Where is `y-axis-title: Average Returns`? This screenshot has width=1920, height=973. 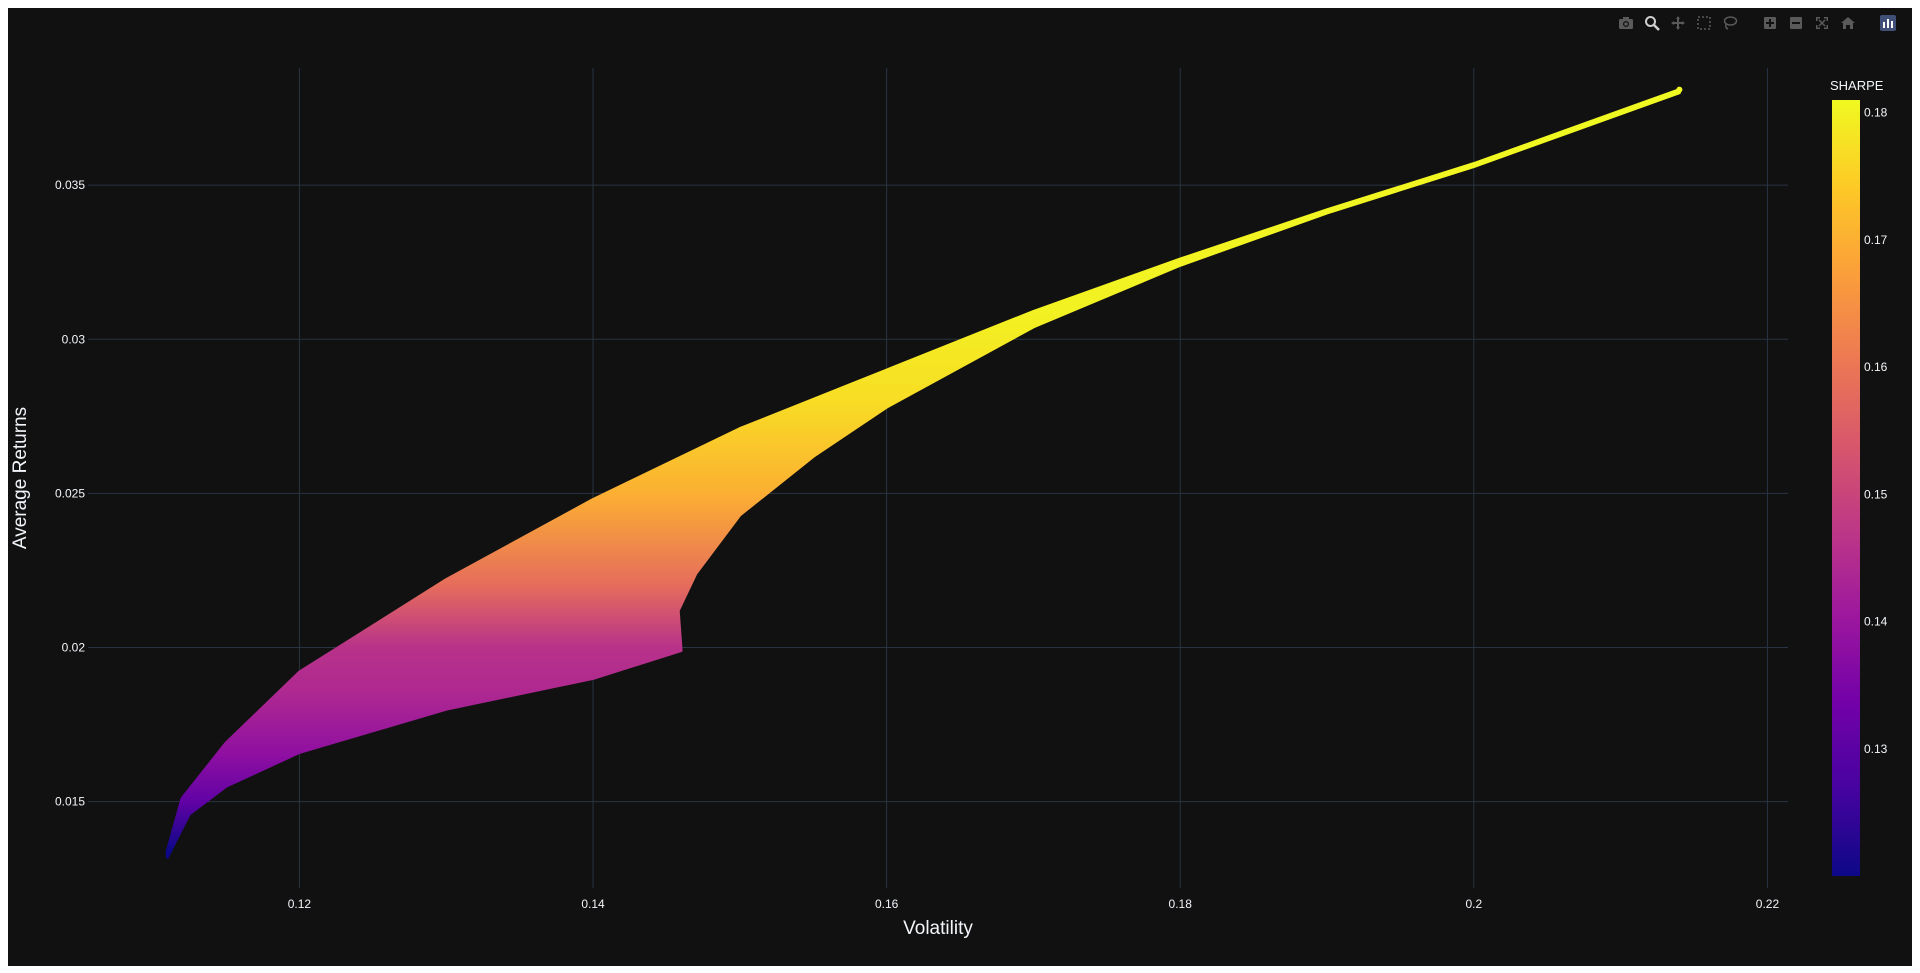 y-axis-title: Average Returns is located at coordinates (20, 478).